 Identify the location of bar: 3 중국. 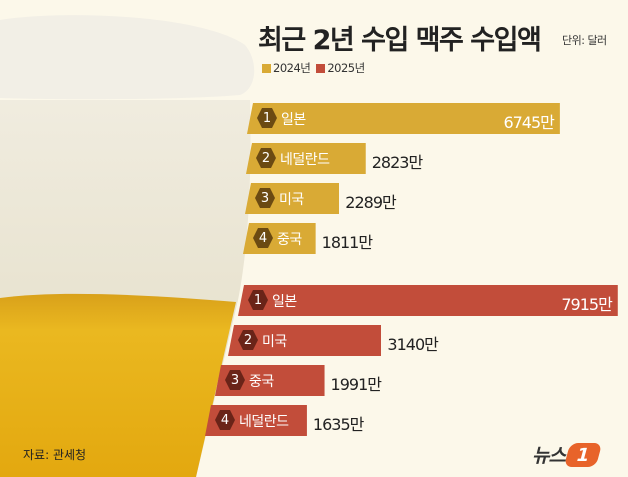
(270, 380).